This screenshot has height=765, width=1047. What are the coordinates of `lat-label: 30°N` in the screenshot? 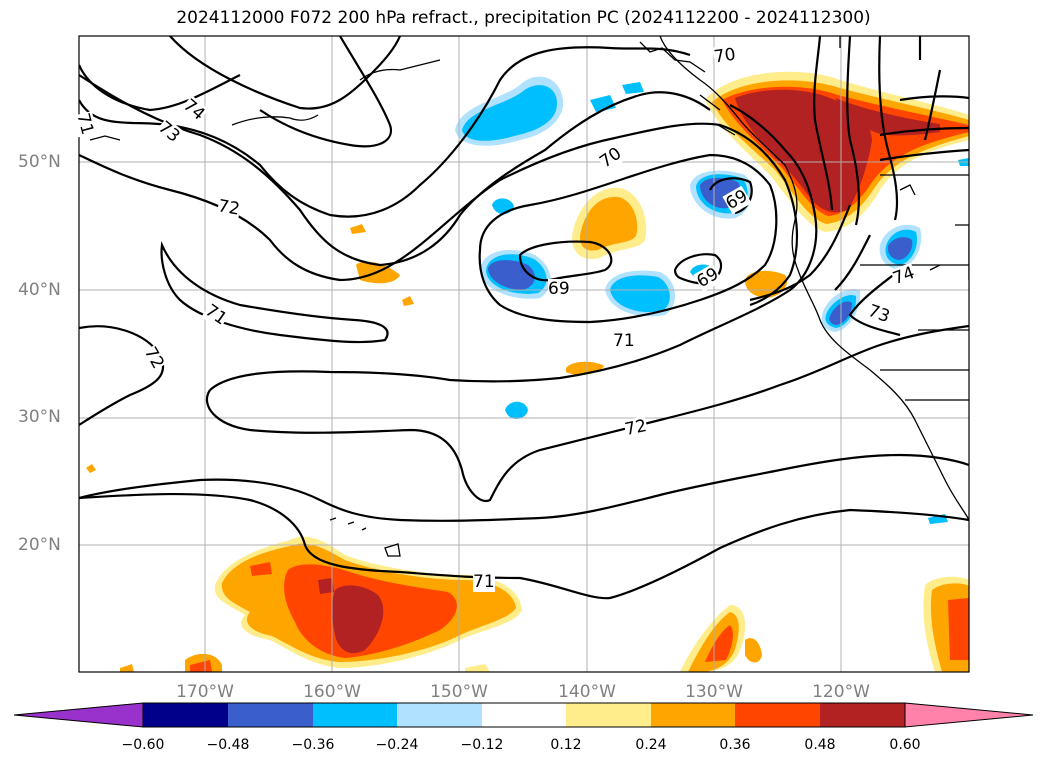 It's located at (39, 417).